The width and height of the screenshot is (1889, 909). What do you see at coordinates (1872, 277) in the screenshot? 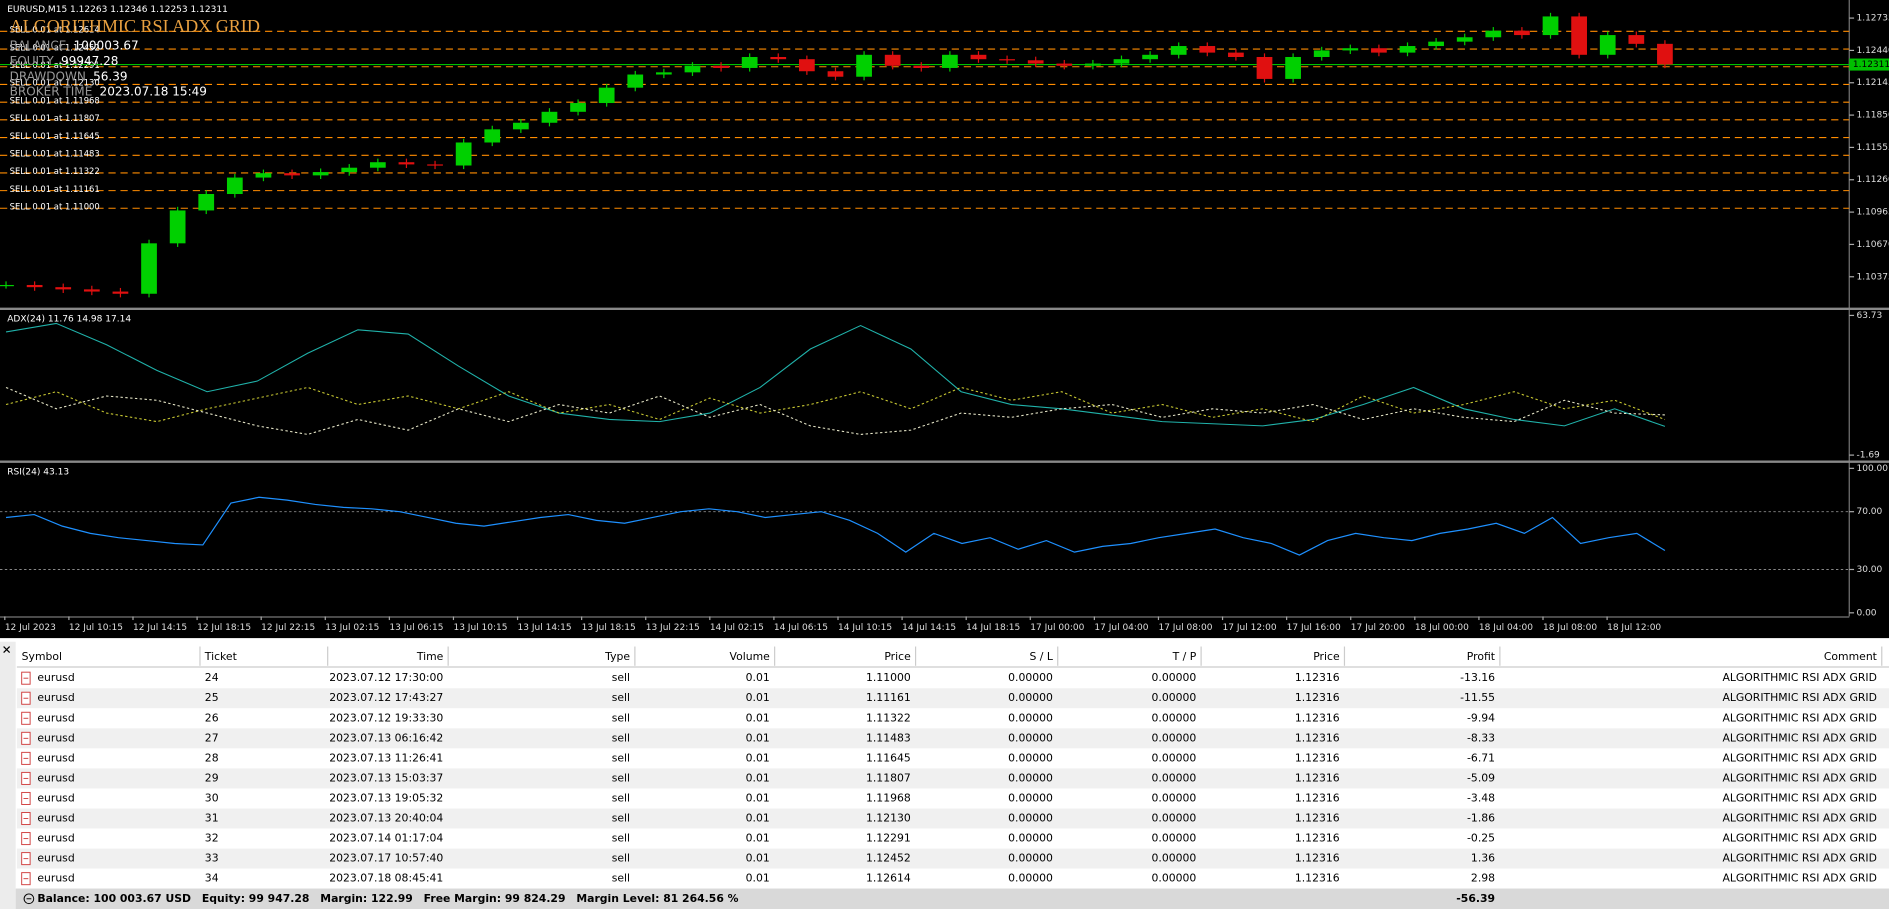
I see `price-tick-label: 1.10375` at bounding box center [1872, 277].